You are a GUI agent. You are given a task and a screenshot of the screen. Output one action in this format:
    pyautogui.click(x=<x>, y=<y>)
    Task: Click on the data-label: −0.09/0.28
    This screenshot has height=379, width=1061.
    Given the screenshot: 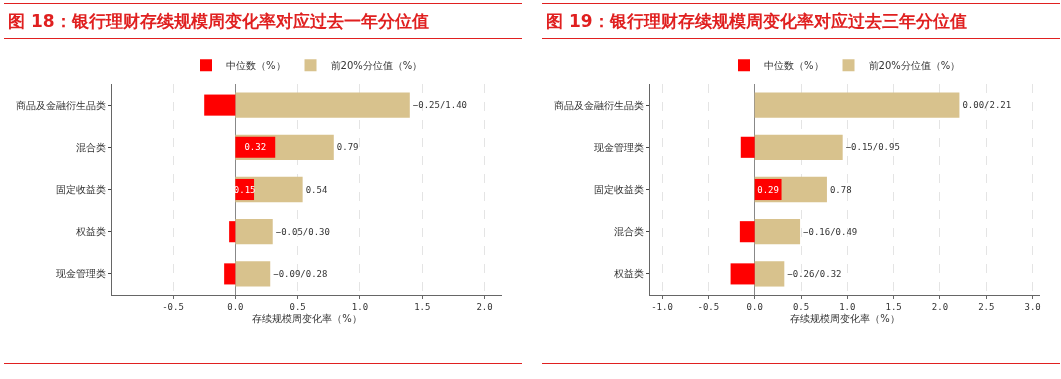 What is the action you would take?
    pyautogui.click(x=300, y=273)
    